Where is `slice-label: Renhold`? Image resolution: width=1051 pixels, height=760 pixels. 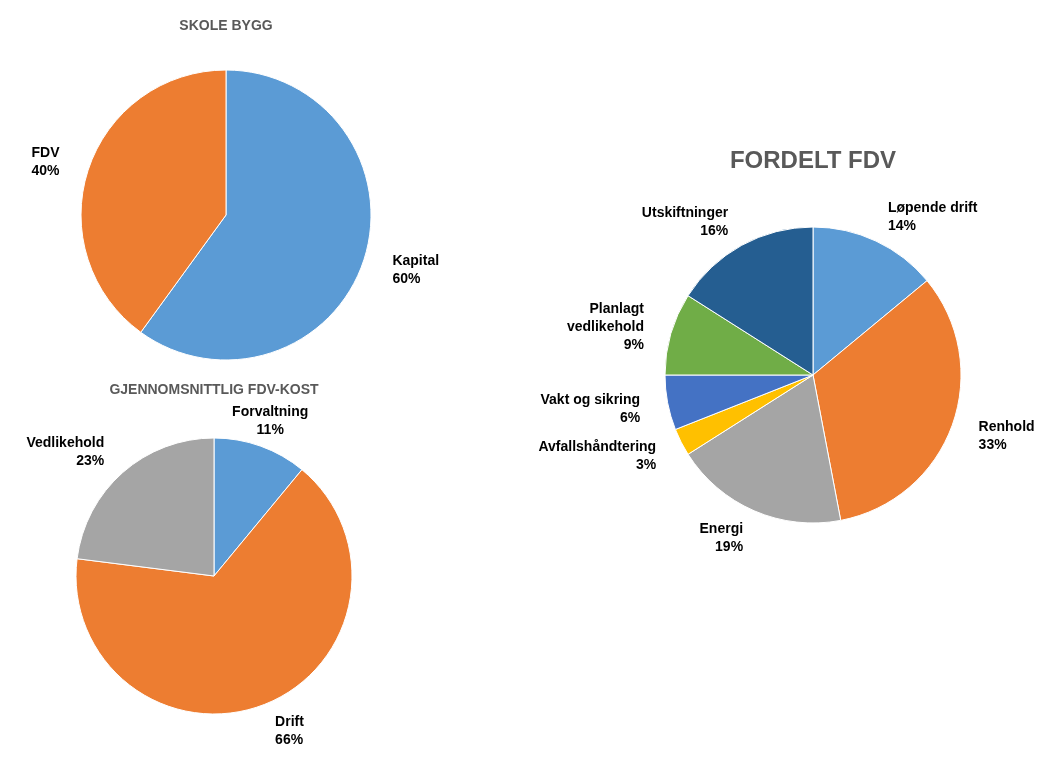 slice-label: Renhold is located at coordinates (1006, 425).